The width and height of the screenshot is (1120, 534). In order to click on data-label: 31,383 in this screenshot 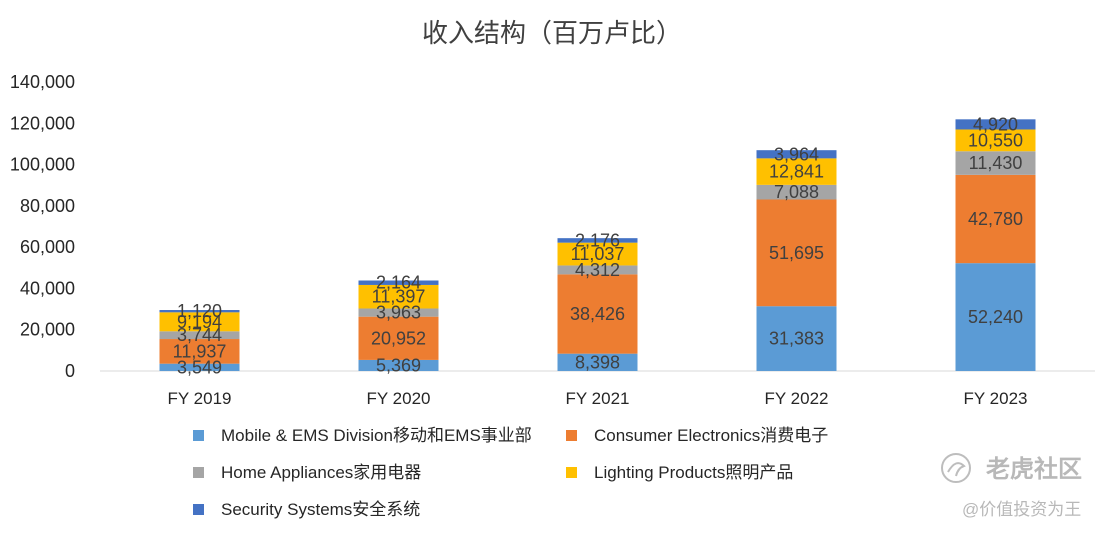, I will do `click(796, 339)`.